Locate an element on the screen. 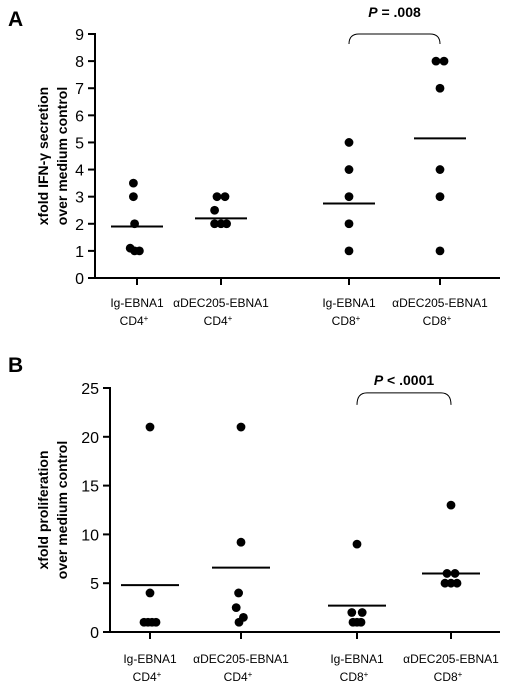 This screenshot has height=683, width=520. y-tick-label: 9 is located at coordinates (79, 35).